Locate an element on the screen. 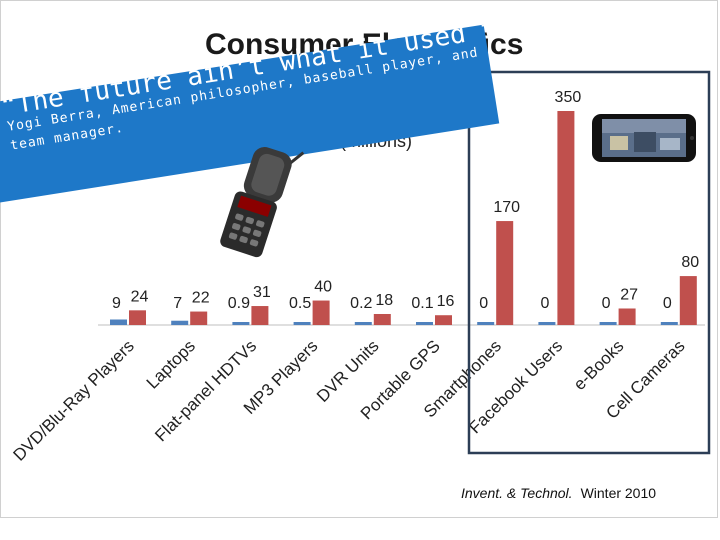 This screenshot has width=720, height=540. data-label-series-1-3: 0.5 is located at coordinates (300, 303).